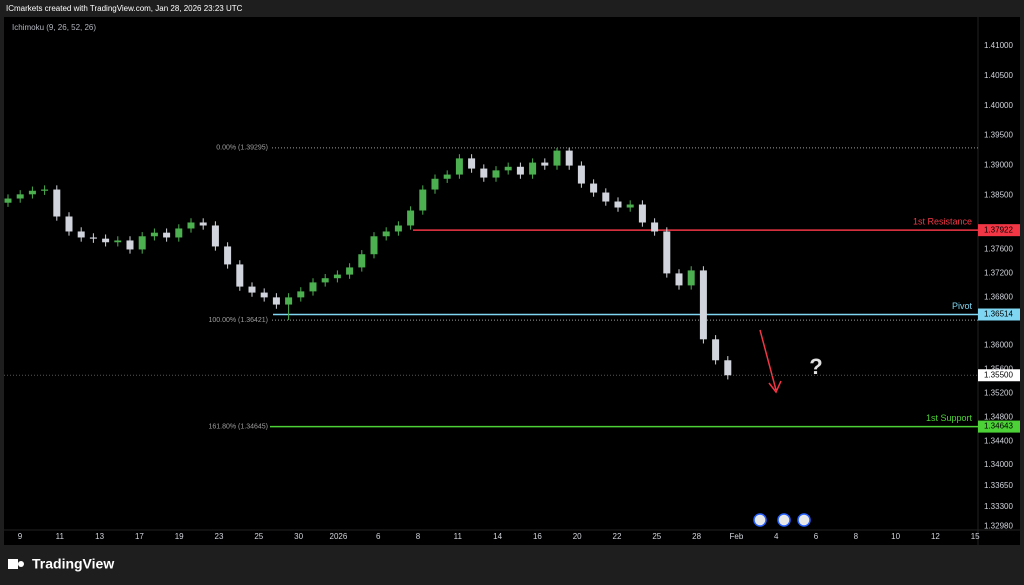 Image resolution: width=1024 pixels, height=585 pixels. What do you see at coordinates (998, 464) in the screenshot?
I see `y-tick-label: 1.34000` at bounding box center [998, 464].